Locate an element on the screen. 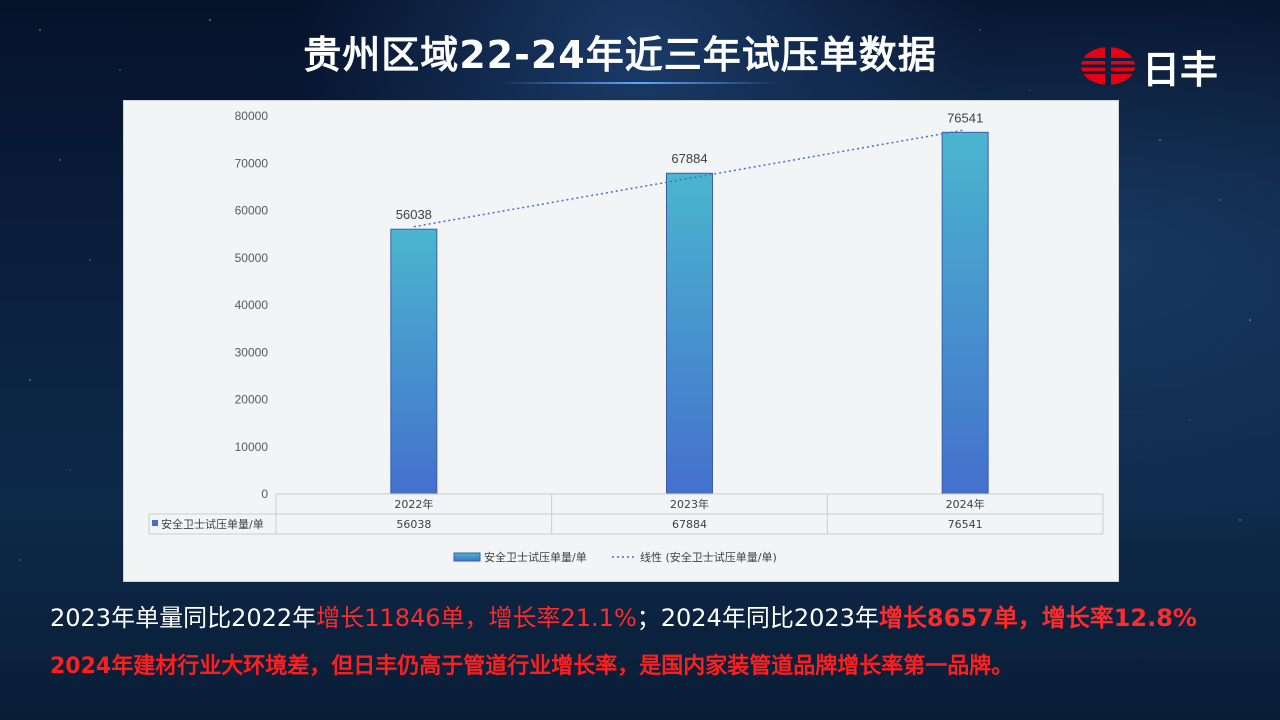 The height and width of the screenshot is (720, 1280). y-tick-label: 0 is located at coordinates (264, 494).